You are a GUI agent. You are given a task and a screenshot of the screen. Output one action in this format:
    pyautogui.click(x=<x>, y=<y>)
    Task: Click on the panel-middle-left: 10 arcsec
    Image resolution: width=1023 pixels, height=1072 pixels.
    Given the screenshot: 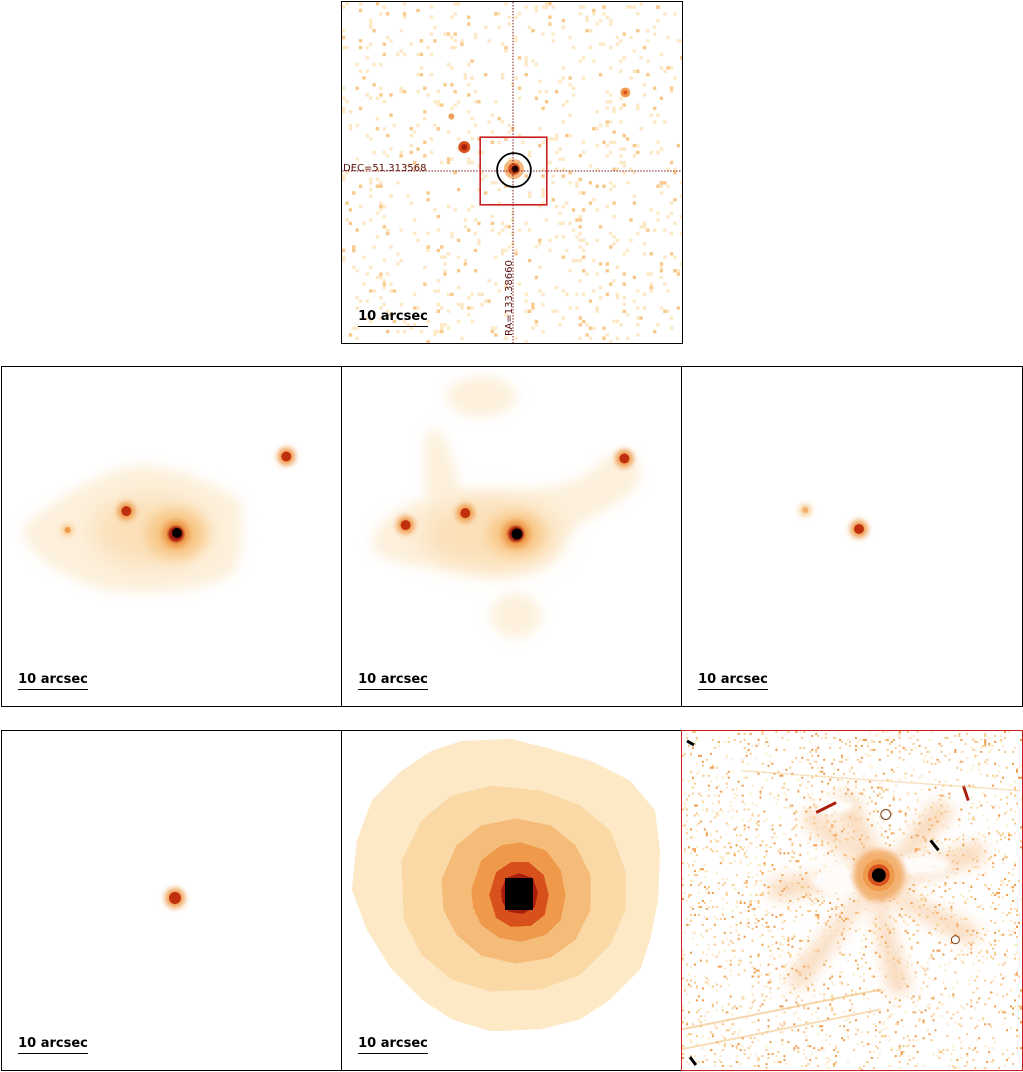 What is the action you would take?
    pyautogui.click(x=171, y=536)
    